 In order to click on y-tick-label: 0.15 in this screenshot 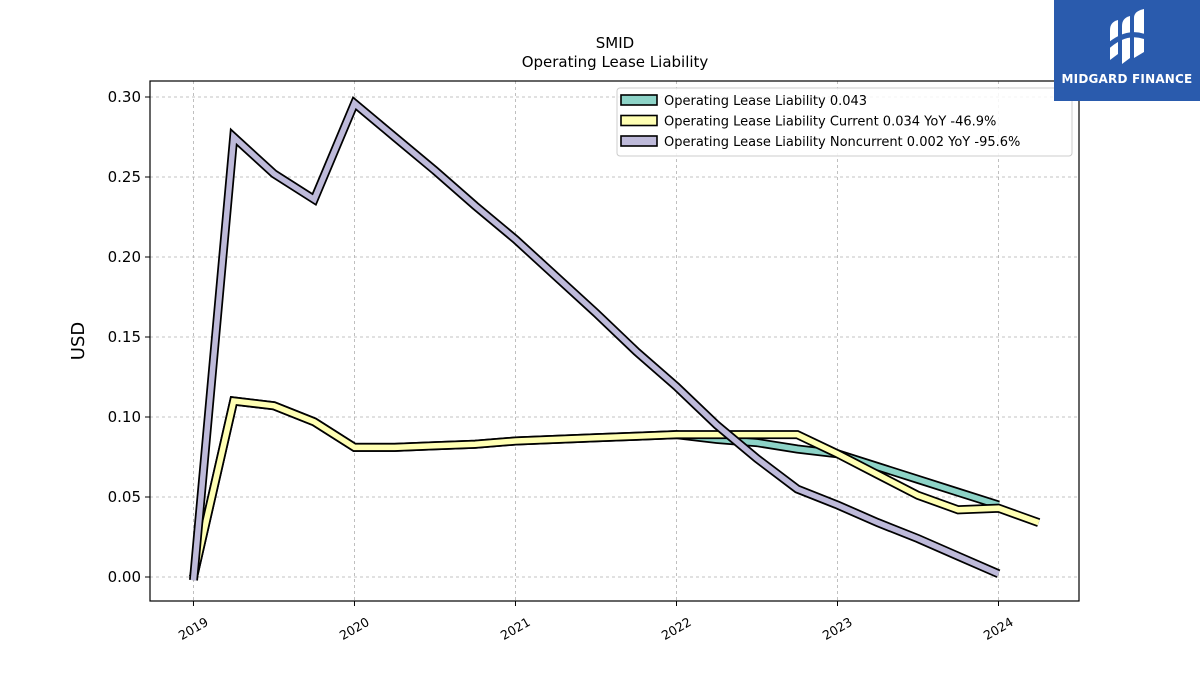, I will do `click(124, 337)`.